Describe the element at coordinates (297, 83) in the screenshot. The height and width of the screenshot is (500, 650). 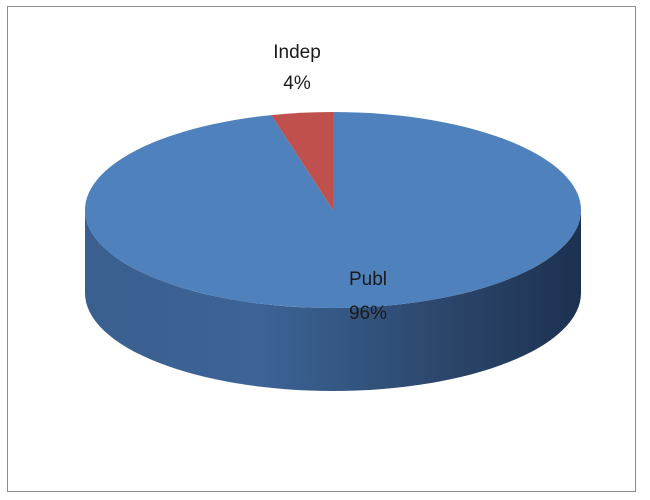
I see `label-indep-percent: 4%` at that location.